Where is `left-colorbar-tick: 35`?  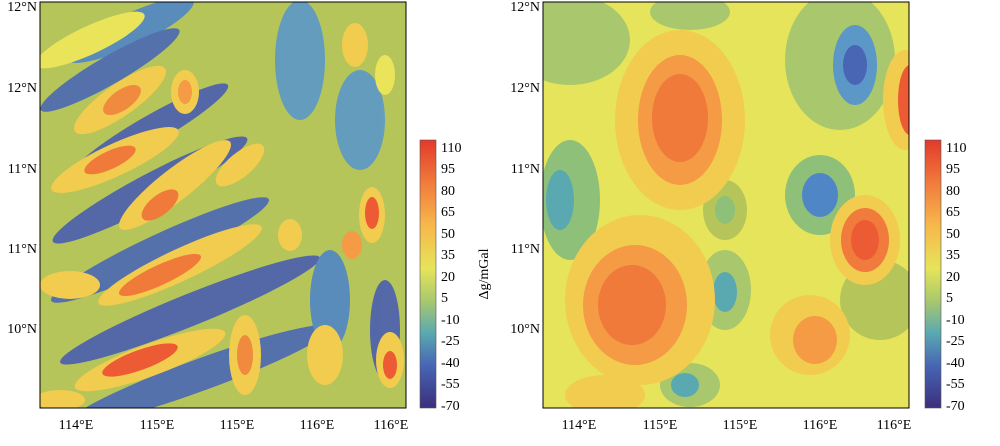 left-colorbar-tick: 35 is located at coordinates (448, 255).